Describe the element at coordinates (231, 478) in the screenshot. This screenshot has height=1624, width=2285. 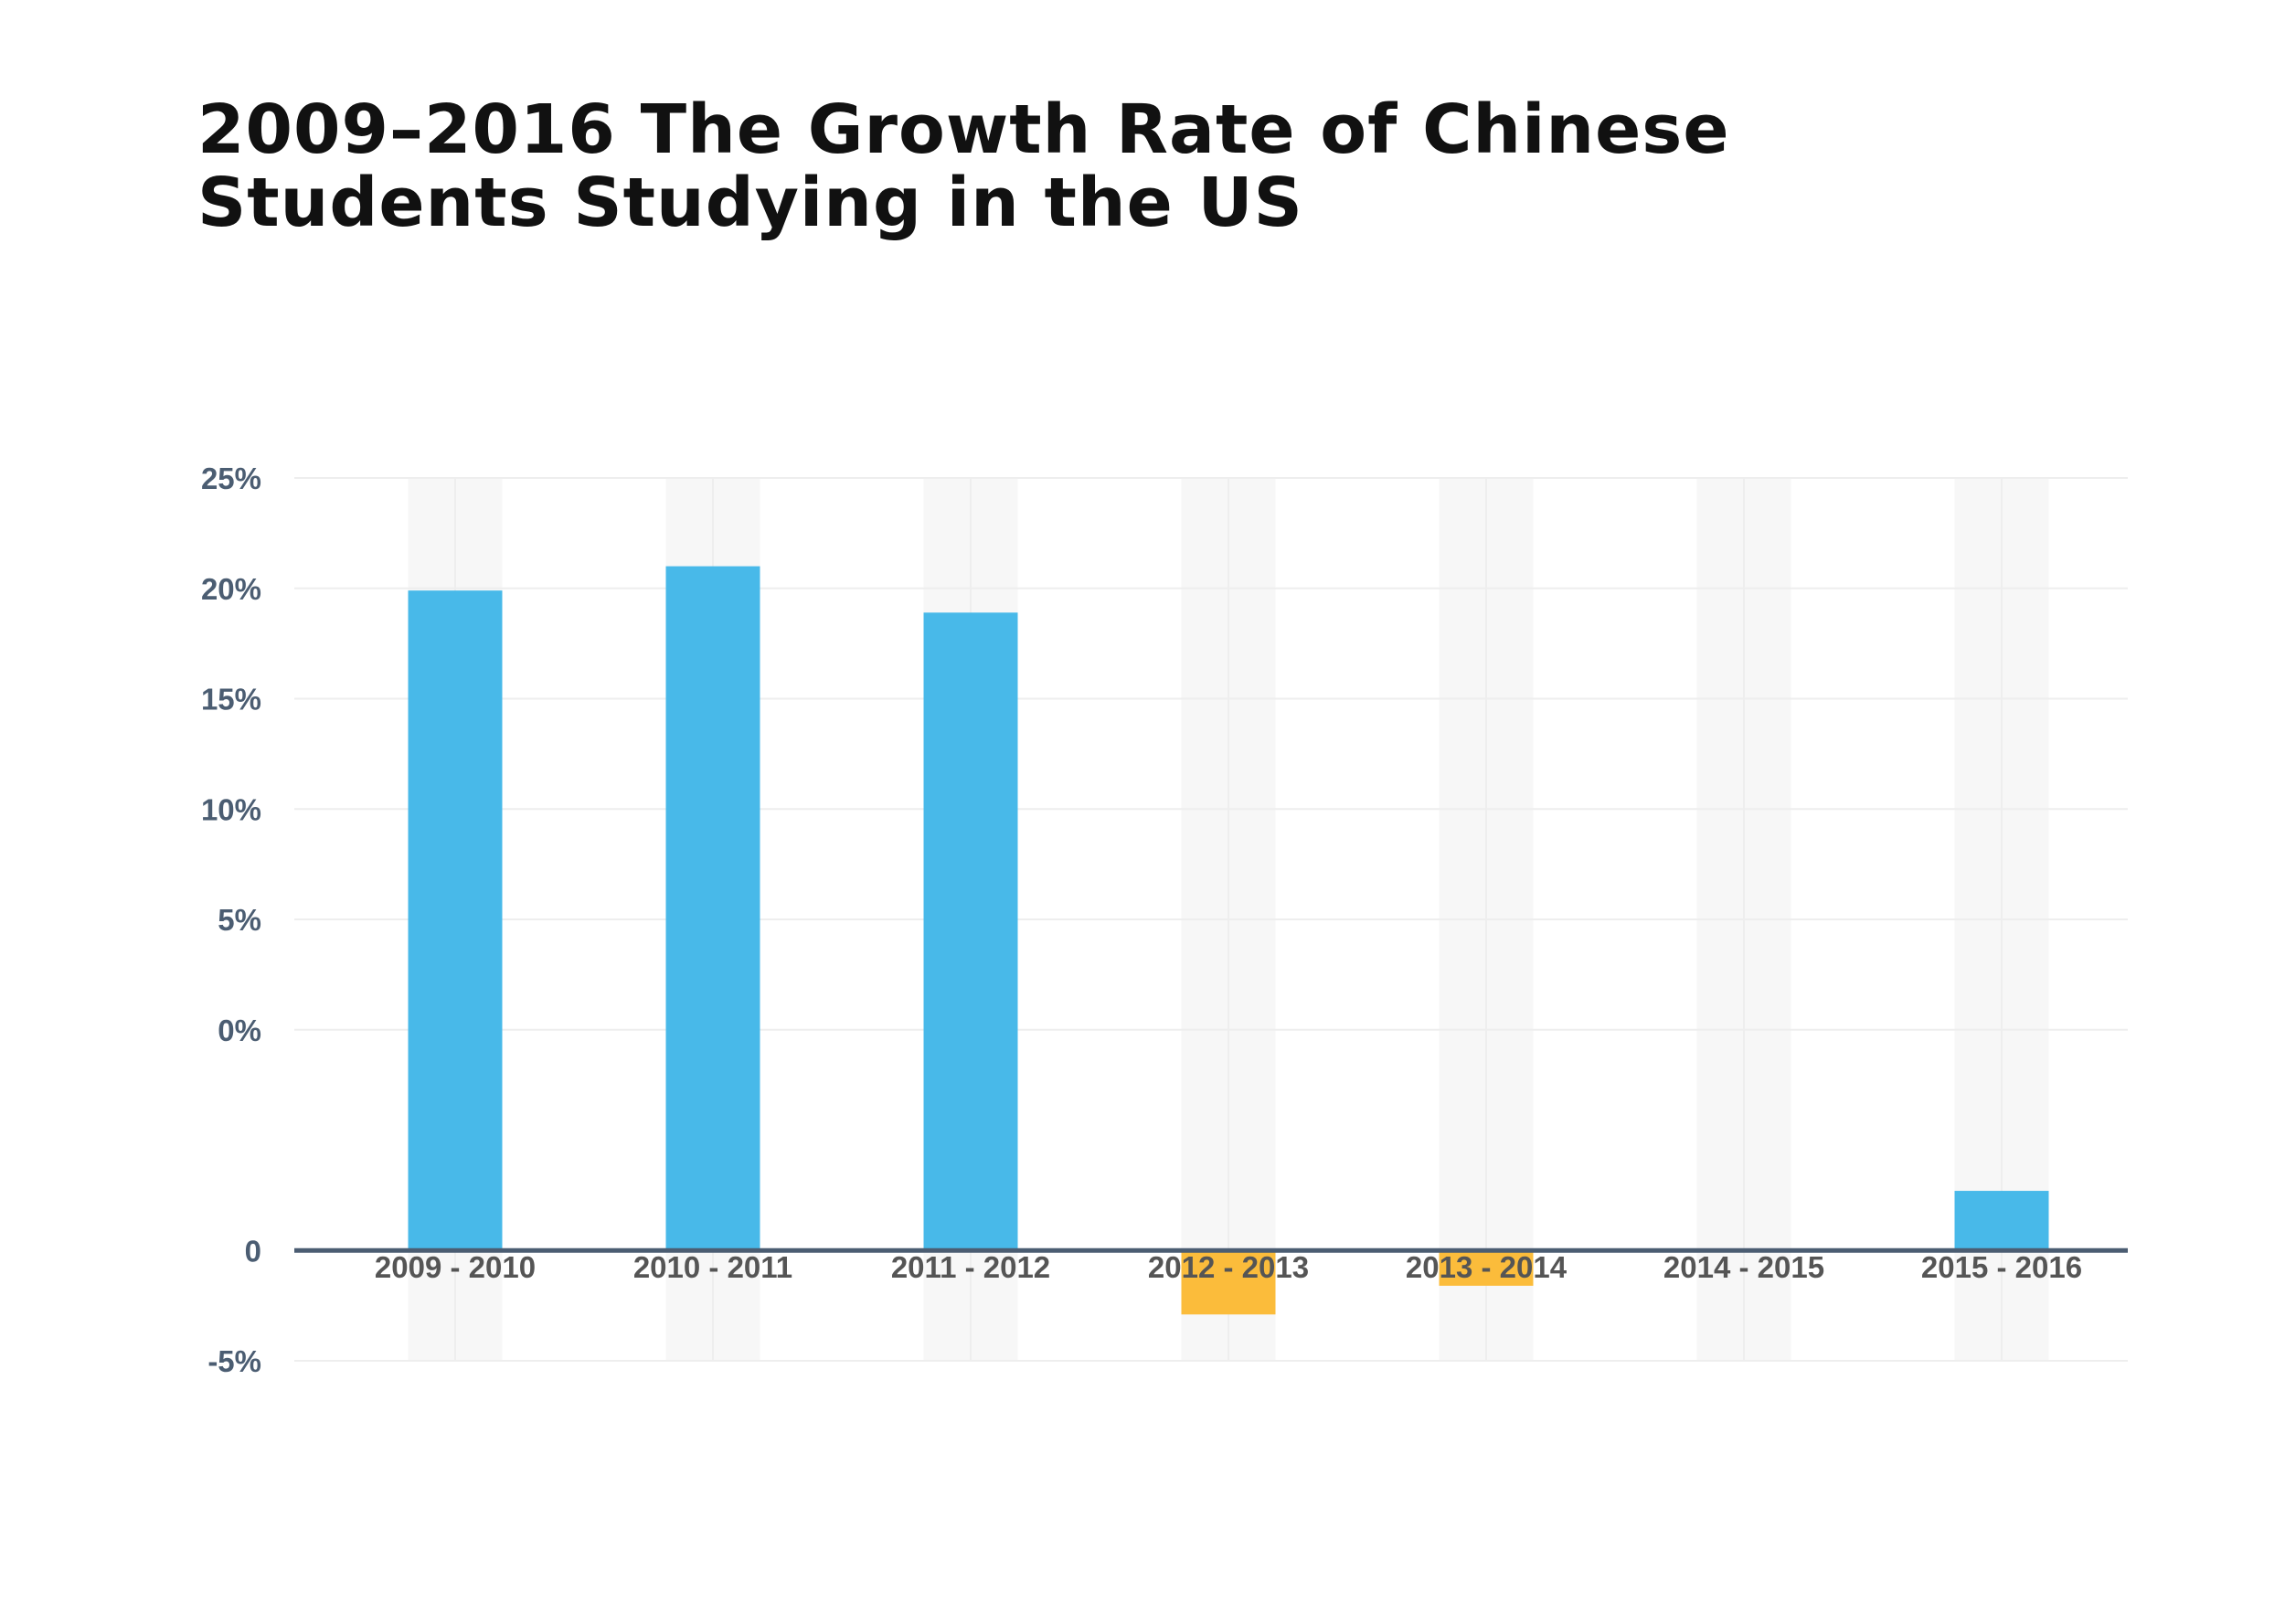
I see `y-tick-label: 25%` at that location.